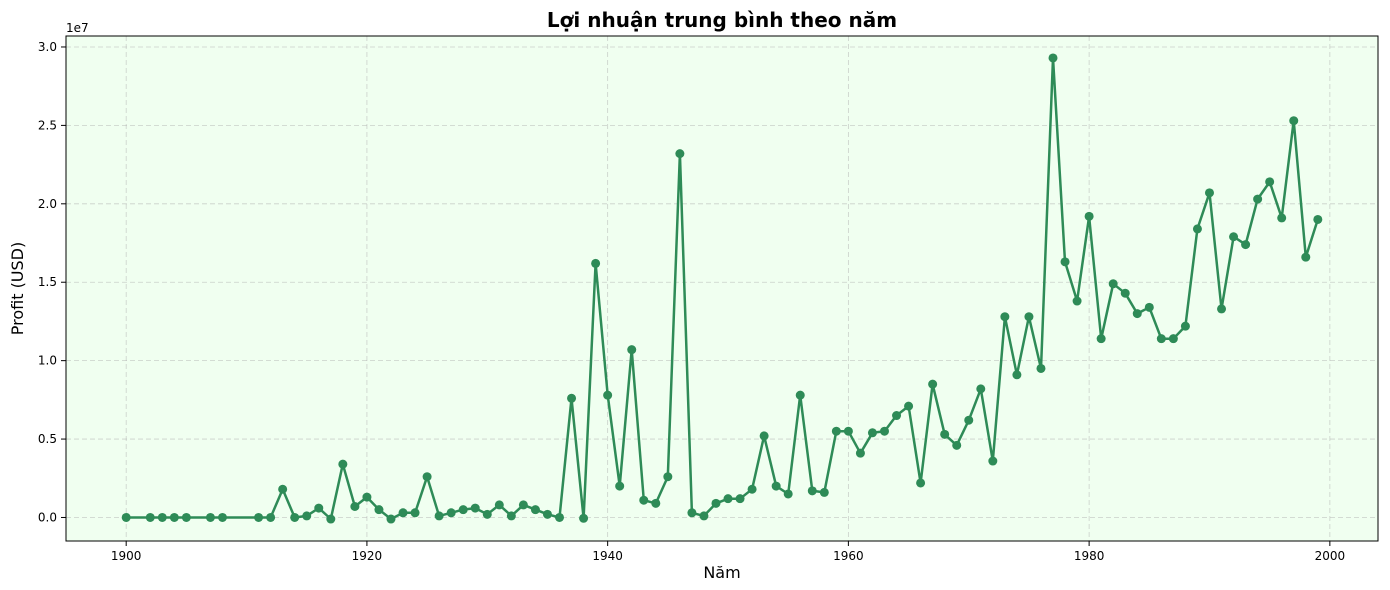 The height and width of the screenshot is (590, 1390). Describe the element at coordinates (1089, 556) in the screenshot. I see `x-tick-label: 1980` at that location.